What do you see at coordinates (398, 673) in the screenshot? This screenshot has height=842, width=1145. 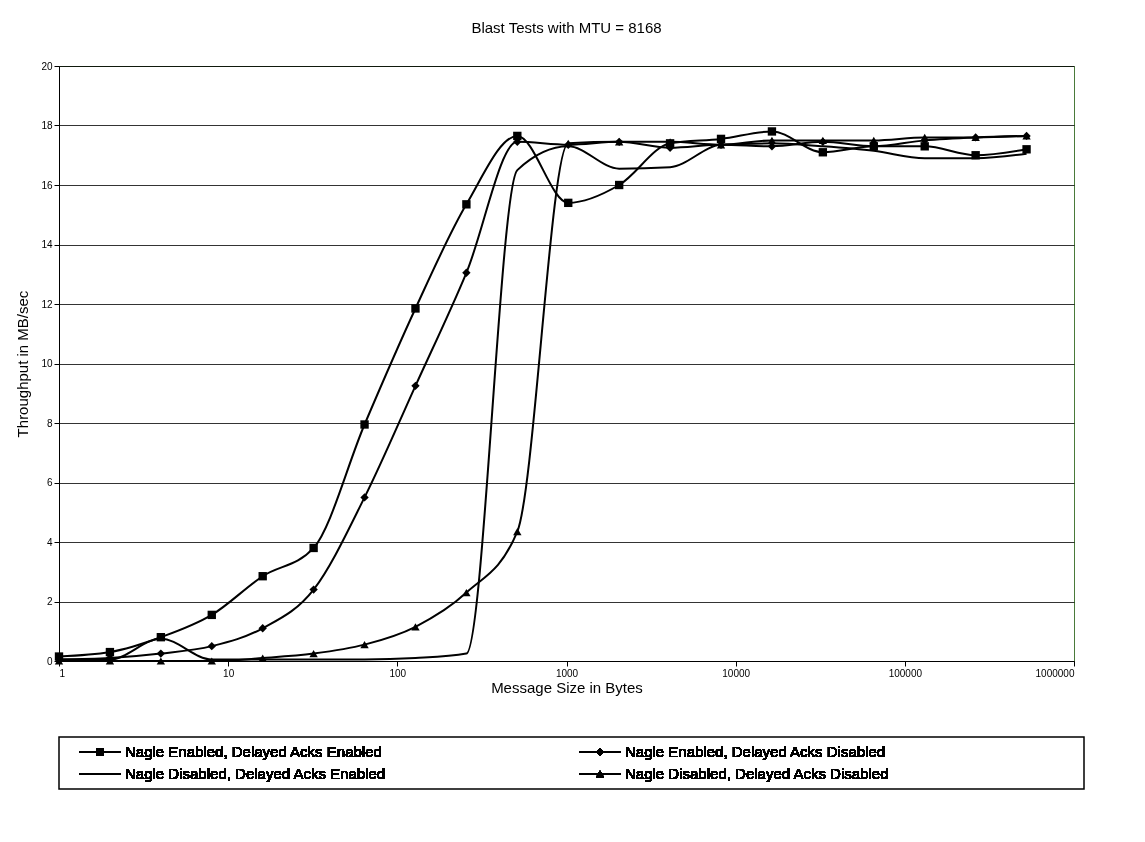 I see `x-tick-label: 100` at bounding box center [398, 673].